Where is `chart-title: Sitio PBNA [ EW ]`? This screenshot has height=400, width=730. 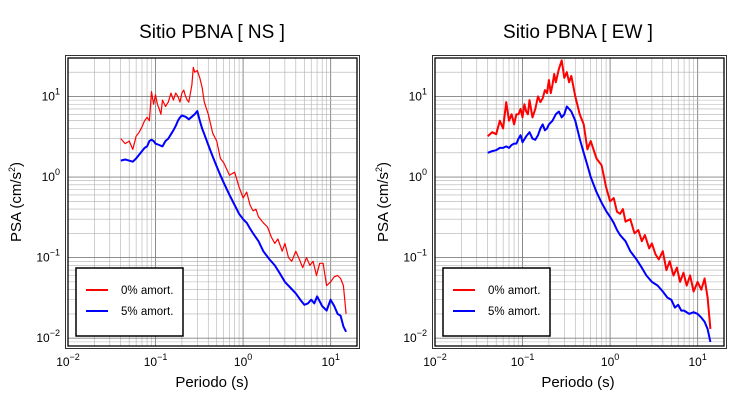
chart-title: Sitio PBNA [ EW ] is located at coordinates (578, 32).